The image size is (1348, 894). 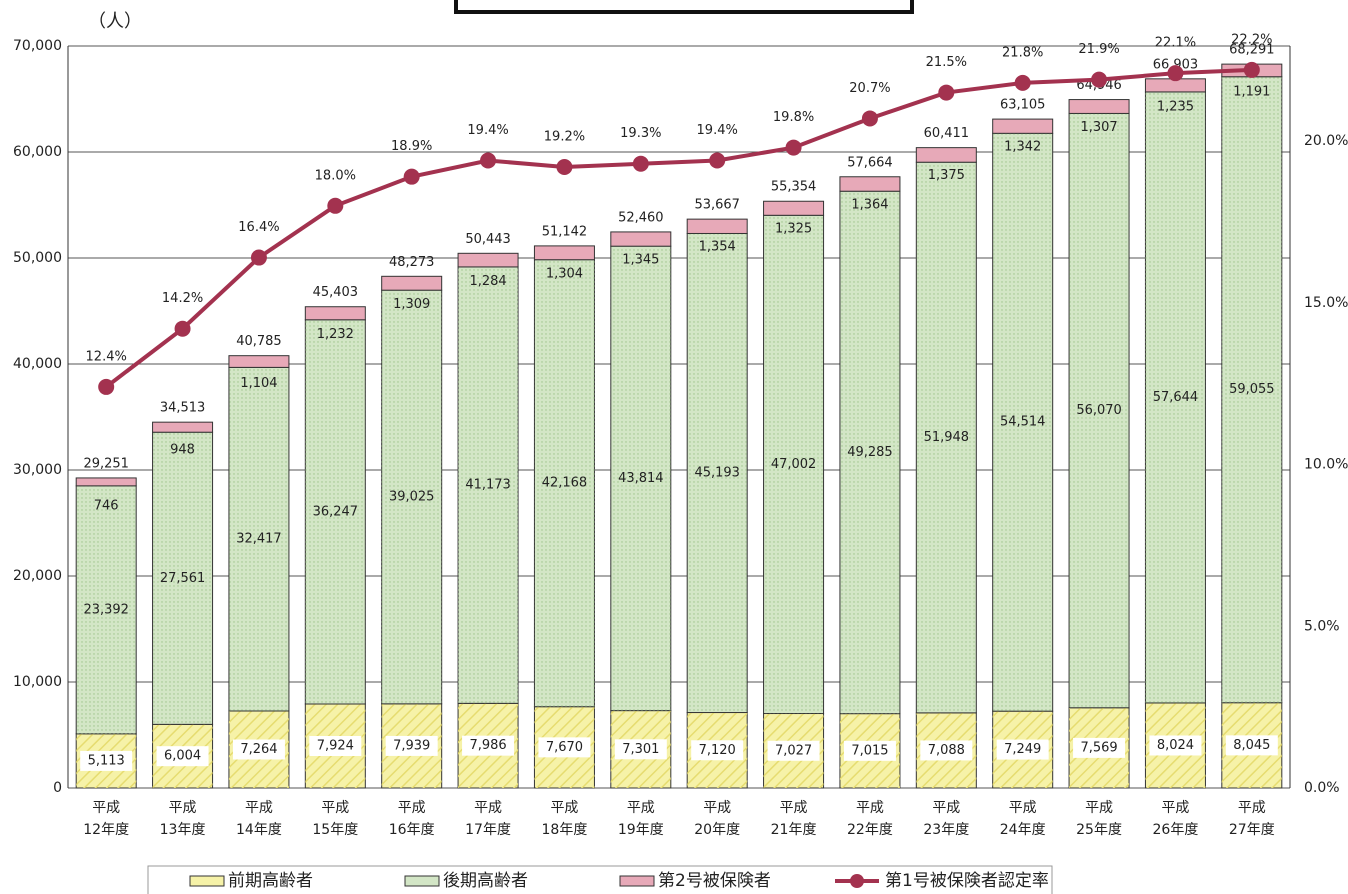 I want to click on data-label: 5,113, so click(x=106, y=760).